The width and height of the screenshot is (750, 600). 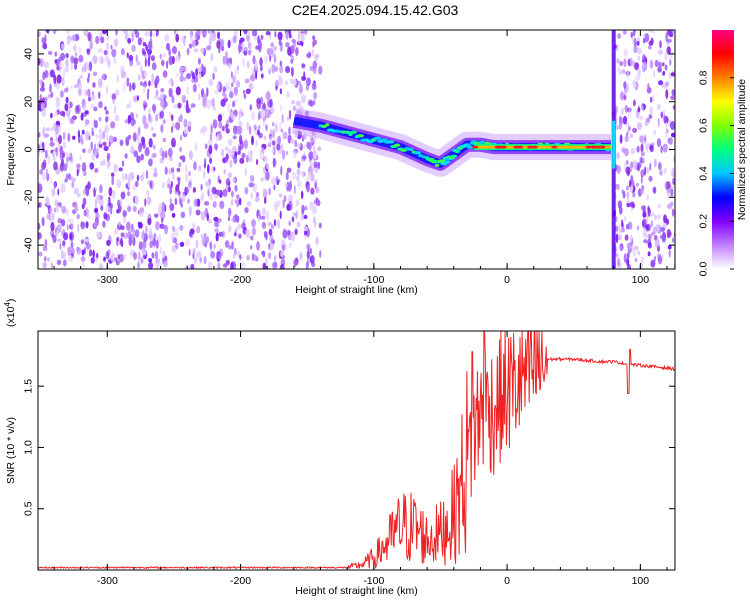 I want to click on bottom-y-tick-label: 1.0, so click(x=29, y=447).